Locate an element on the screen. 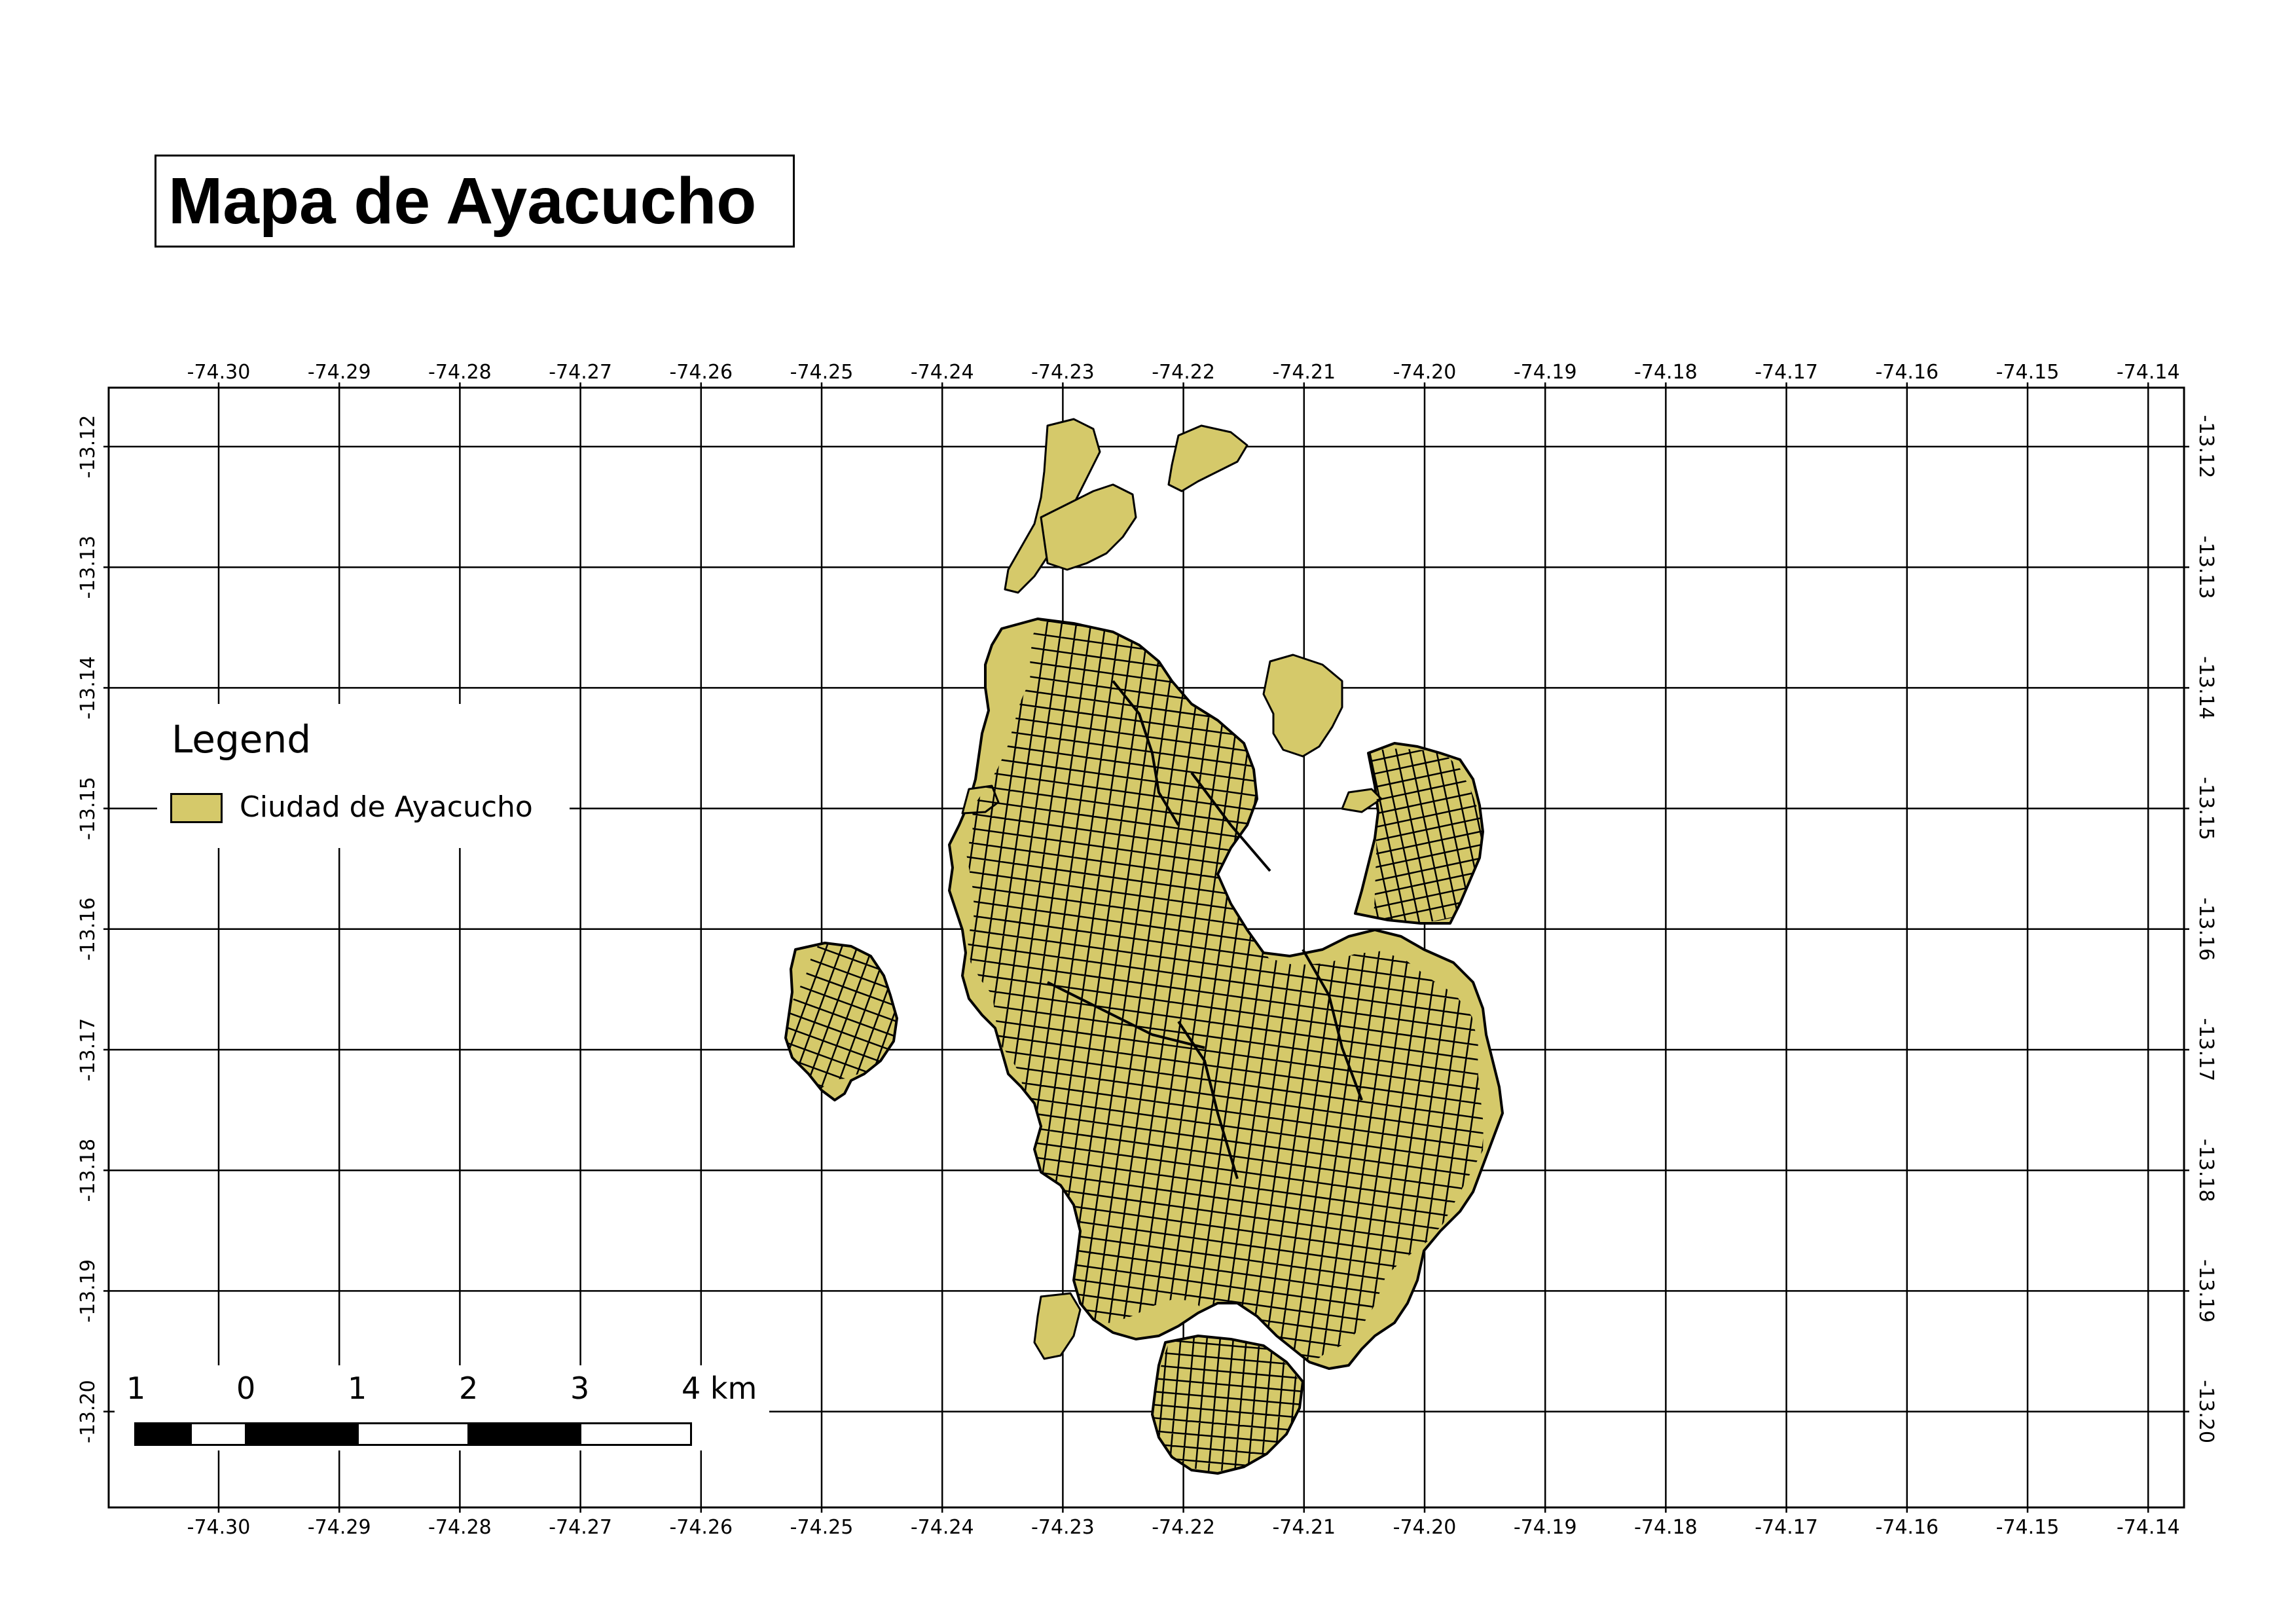  longitude-label-top: -74.27 is located at coordinates (580, 372).